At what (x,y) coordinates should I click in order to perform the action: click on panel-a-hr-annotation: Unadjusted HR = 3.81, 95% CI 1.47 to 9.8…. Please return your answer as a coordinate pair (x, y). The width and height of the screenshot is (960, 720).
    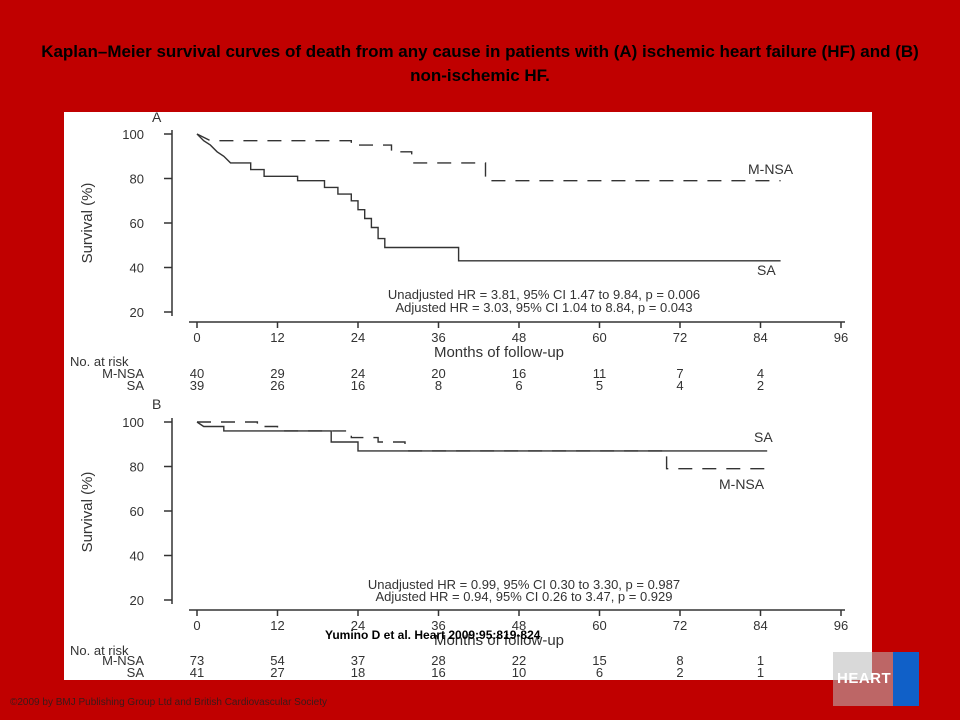
    Looking at the image, I should click on (544, 294).